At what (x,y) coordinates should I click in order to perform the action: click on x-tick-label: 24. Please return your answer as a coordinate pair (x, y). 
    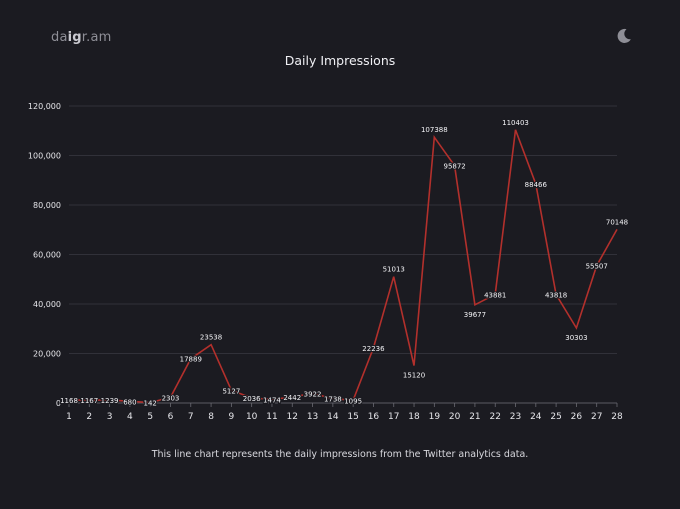
    Looking at the image, I should click on (536, 417).